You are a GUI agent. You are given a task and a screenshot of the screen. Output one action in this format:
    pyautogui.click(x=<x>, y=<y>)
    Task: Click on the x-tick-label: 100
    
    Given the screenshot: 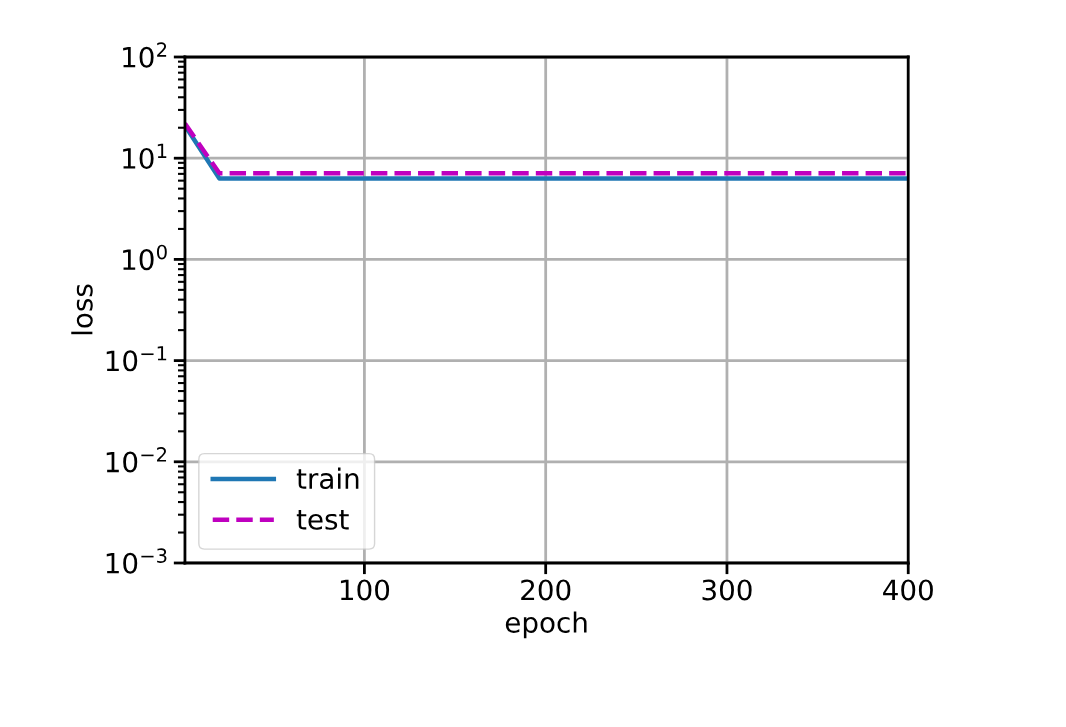 What is the action you would take?
    pyautogui.click(x=365, y=590)
    